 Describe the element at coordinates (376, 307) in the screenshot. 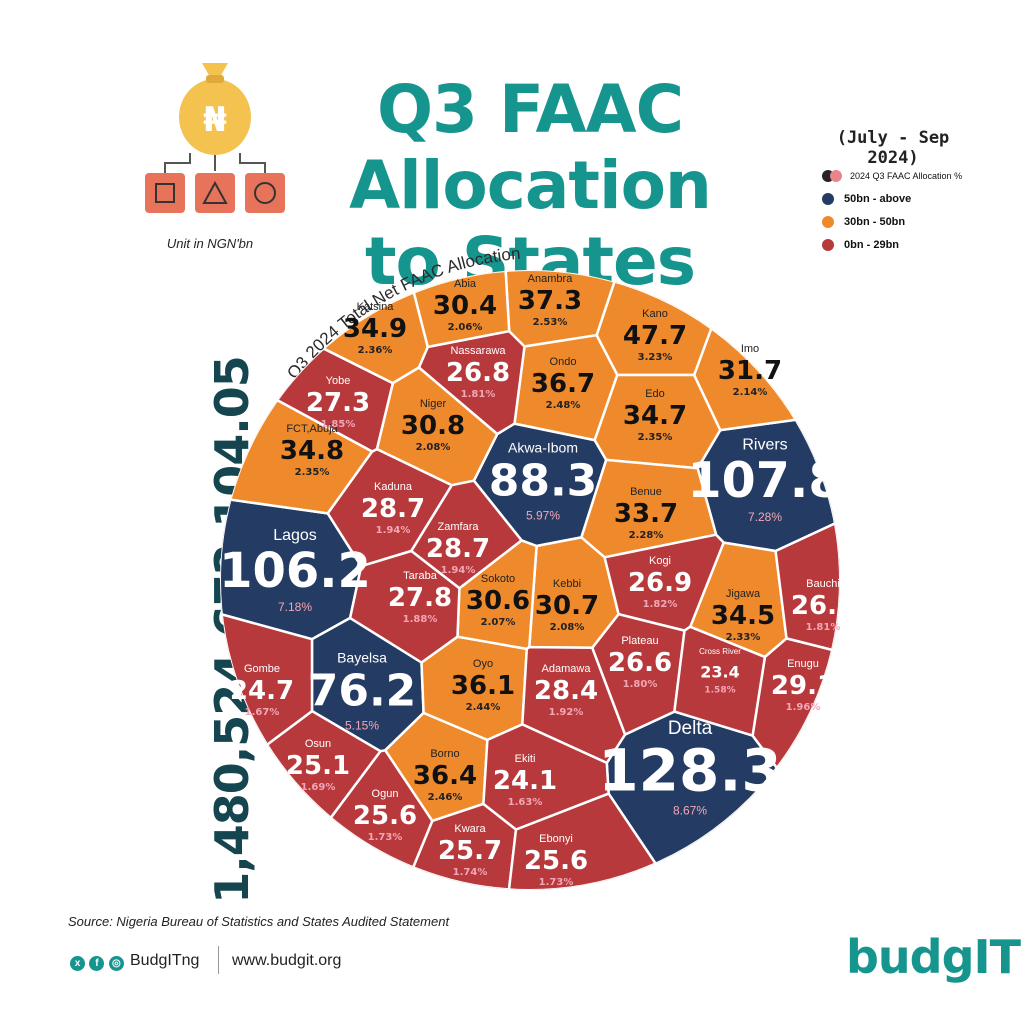

I see `state-name-katsina: Katsina` at that location.